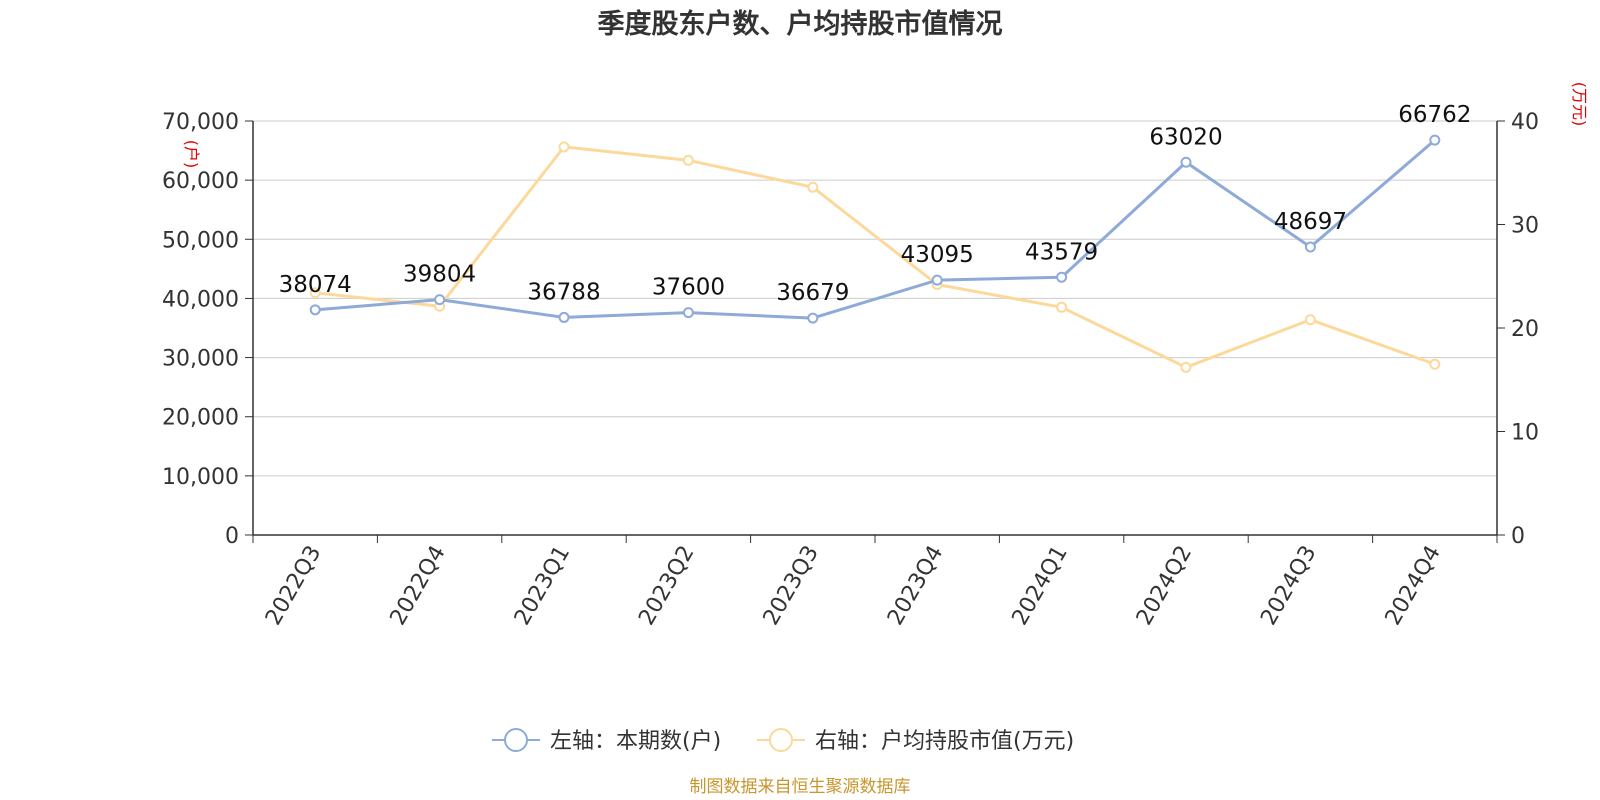 The width and height of the screenshot is (1600, 800). What do you see at coordinates (315, 285) in the screenshot?
I see `data-label: 38074` at bounding box center [315, 285].